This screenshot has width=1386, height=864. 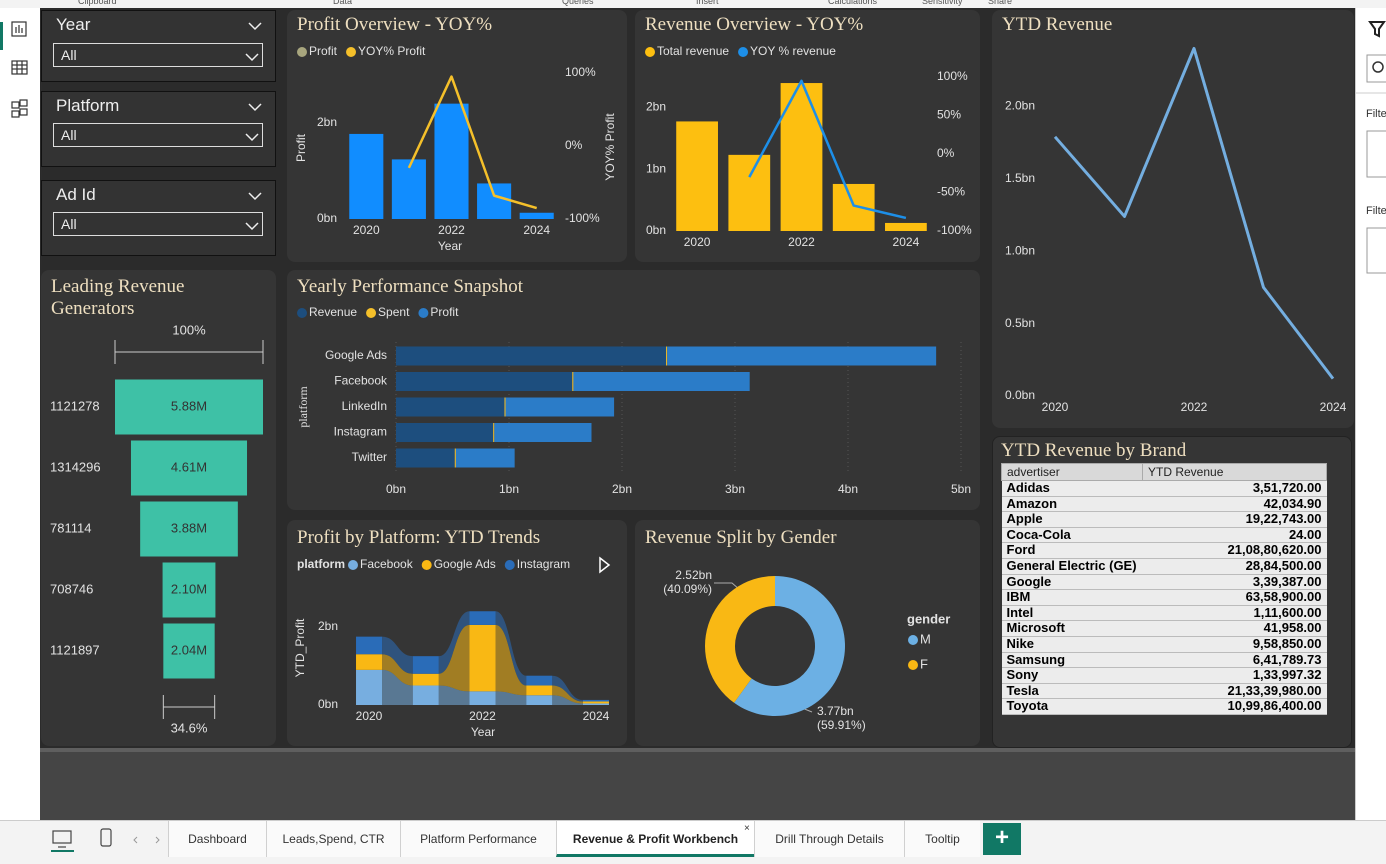 I want to click on prev-page, so click(x=135, y=840).